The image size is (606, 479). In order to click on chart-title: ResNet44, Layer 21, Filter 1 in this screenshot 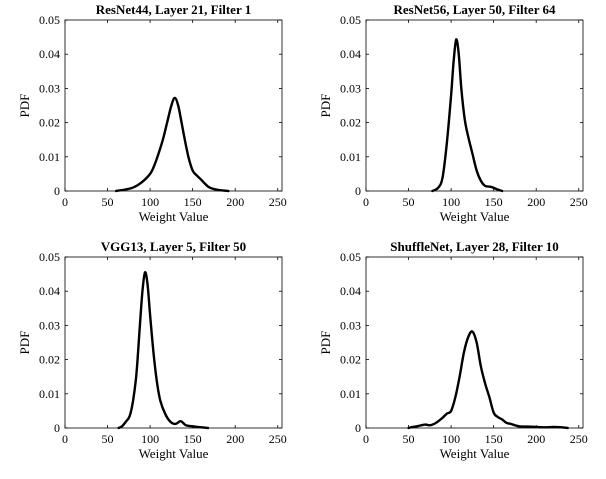, I will do `click(173, 9)`.